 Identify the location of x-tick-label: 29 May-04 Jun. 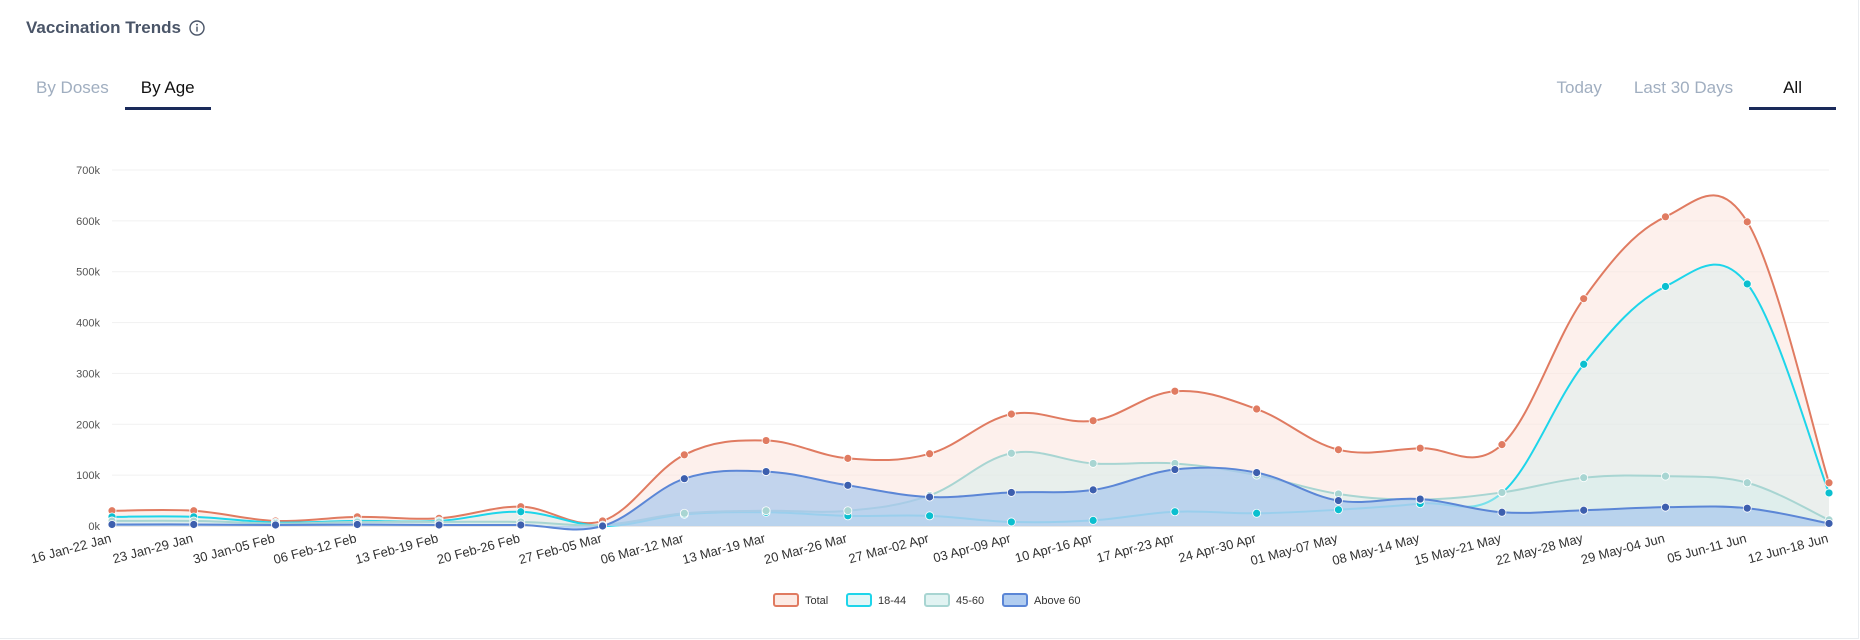
(1622, 548).